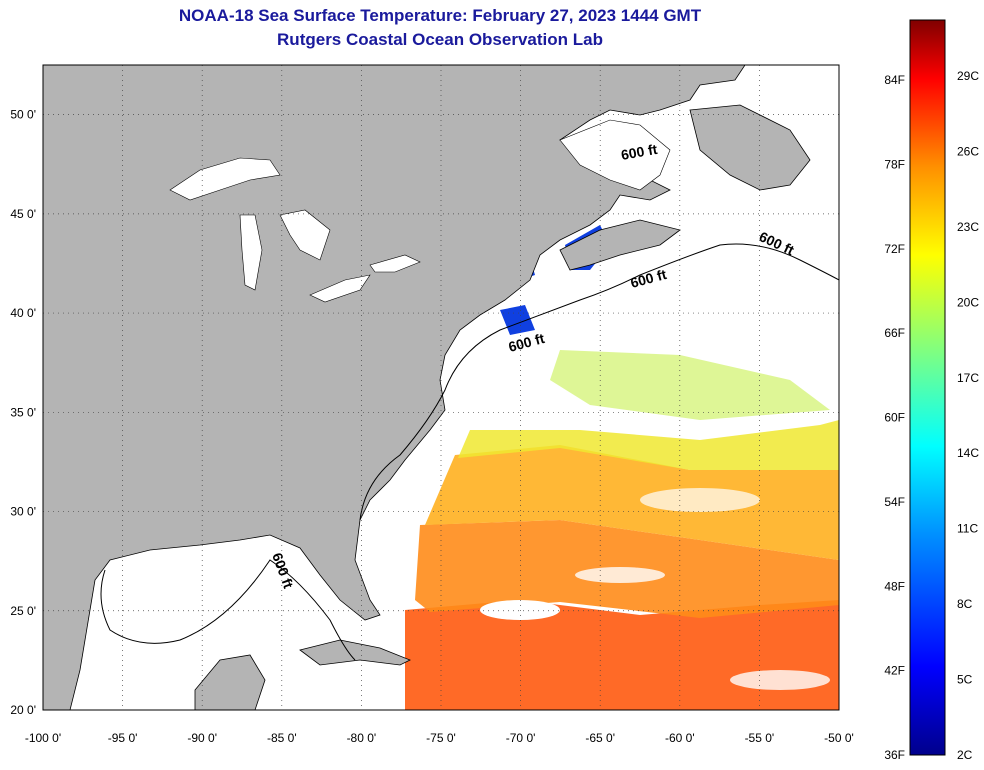  What do you see at coordinates (965, 604) in the screenshot?
I see `colorbar-c-label: 8C` at bounding box center [965, 604].